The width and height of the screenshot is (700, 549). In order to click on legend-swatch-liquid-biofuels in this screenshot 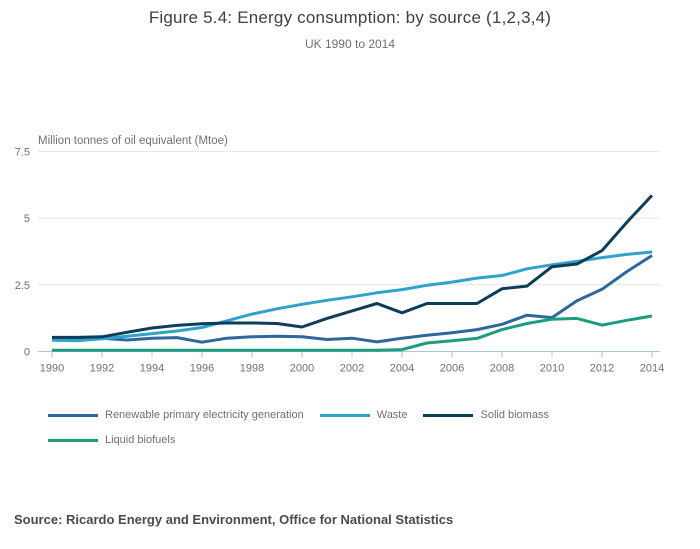, I will do `click(73, 440)`.